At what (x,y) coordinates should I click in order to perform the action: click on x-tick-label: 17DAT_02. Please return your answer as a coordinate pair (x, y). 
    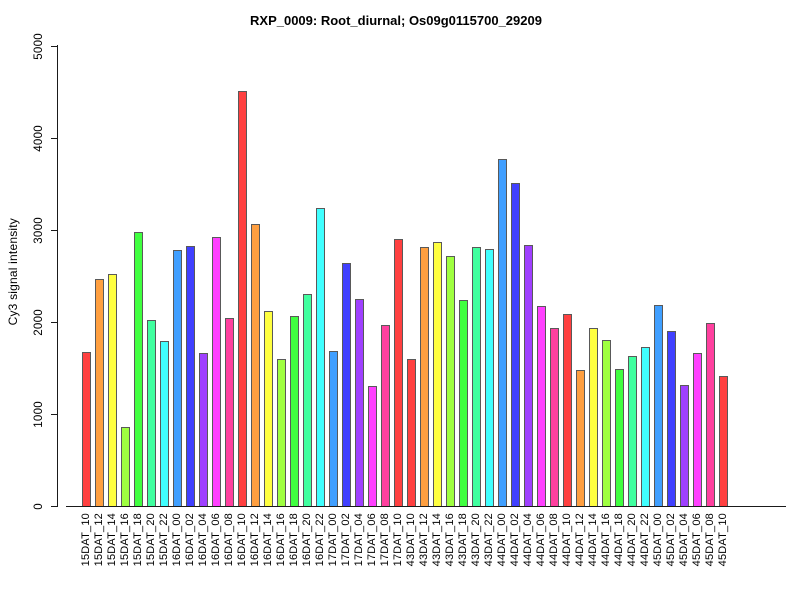
    Looking at the image, I should click on (346, 540).